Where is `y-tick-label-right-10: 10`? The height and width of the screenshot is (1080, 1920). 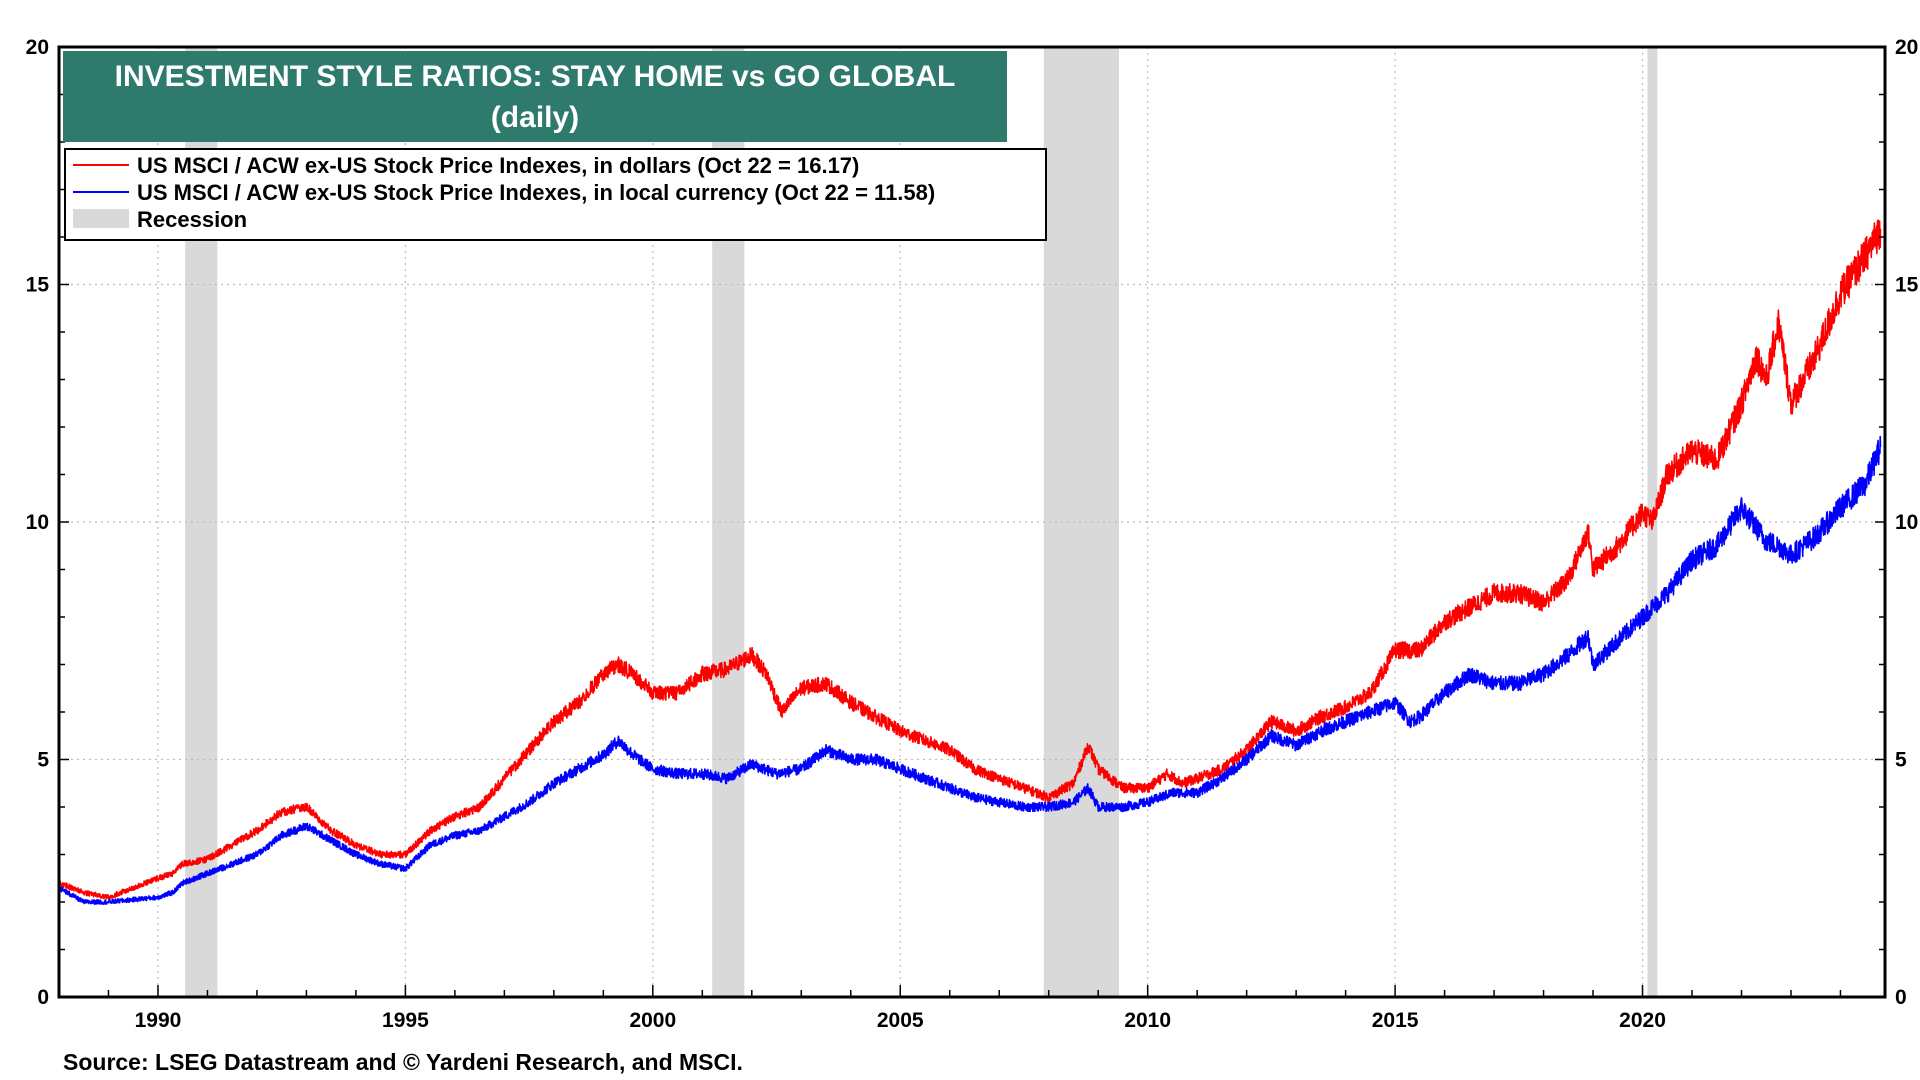
y-tick-label-right-10: 10 is located at coordinates (1906, 522).